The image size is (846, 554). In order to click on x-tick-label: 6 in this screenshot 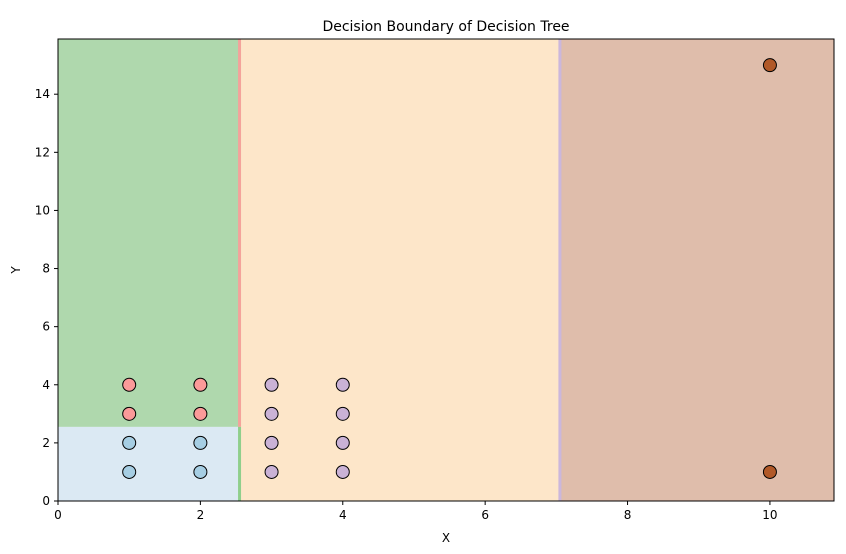, I will do `click(485, 515)`.